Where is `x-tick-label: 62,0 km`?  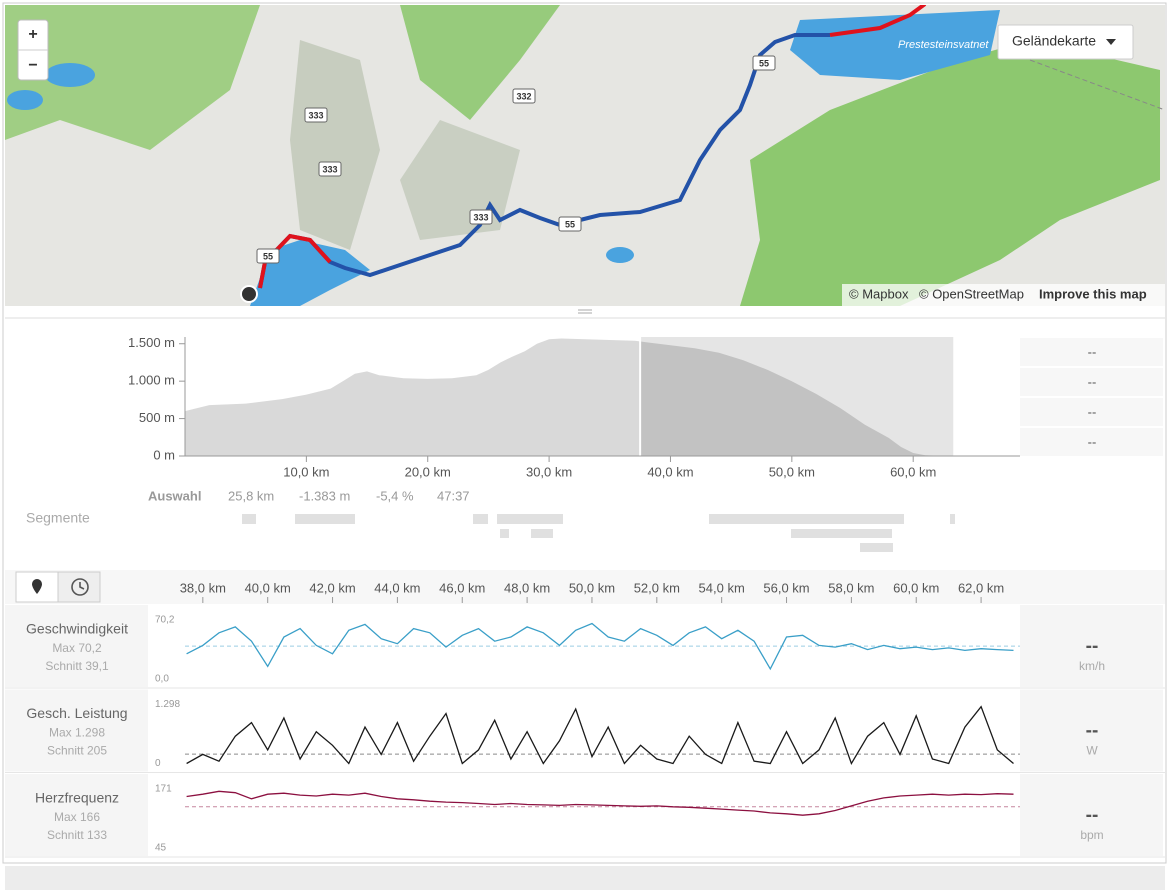
x-tick-label: 62,0 km is located at coordinates (981, 587).